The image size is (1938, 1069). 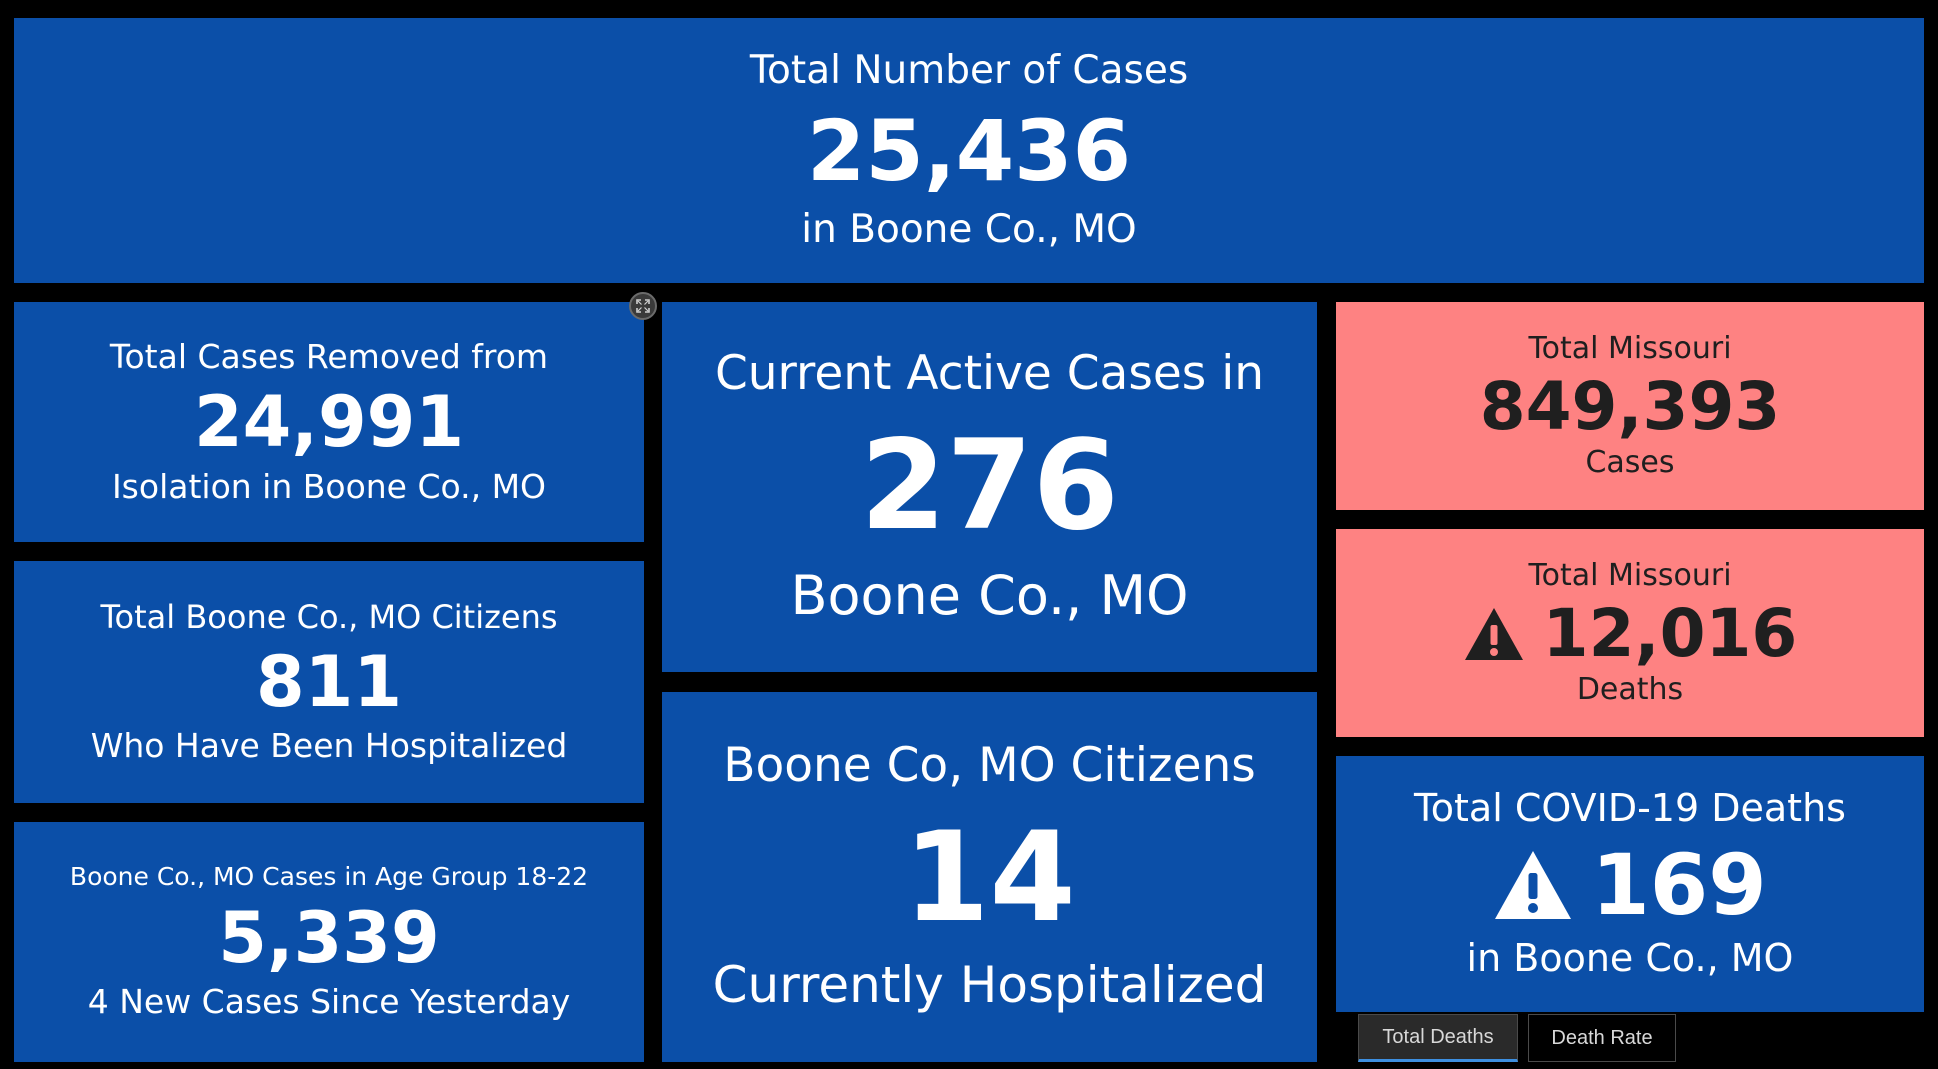 I want to click on total-cases-title: Total Number of Cases, so click(x=969, y=70).